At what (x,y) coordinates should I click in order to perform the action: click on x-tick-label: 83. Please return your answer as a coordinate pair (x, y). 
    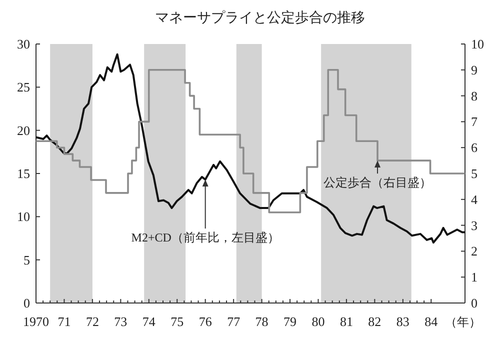
    Looking at the image, I should click on (403, 321).